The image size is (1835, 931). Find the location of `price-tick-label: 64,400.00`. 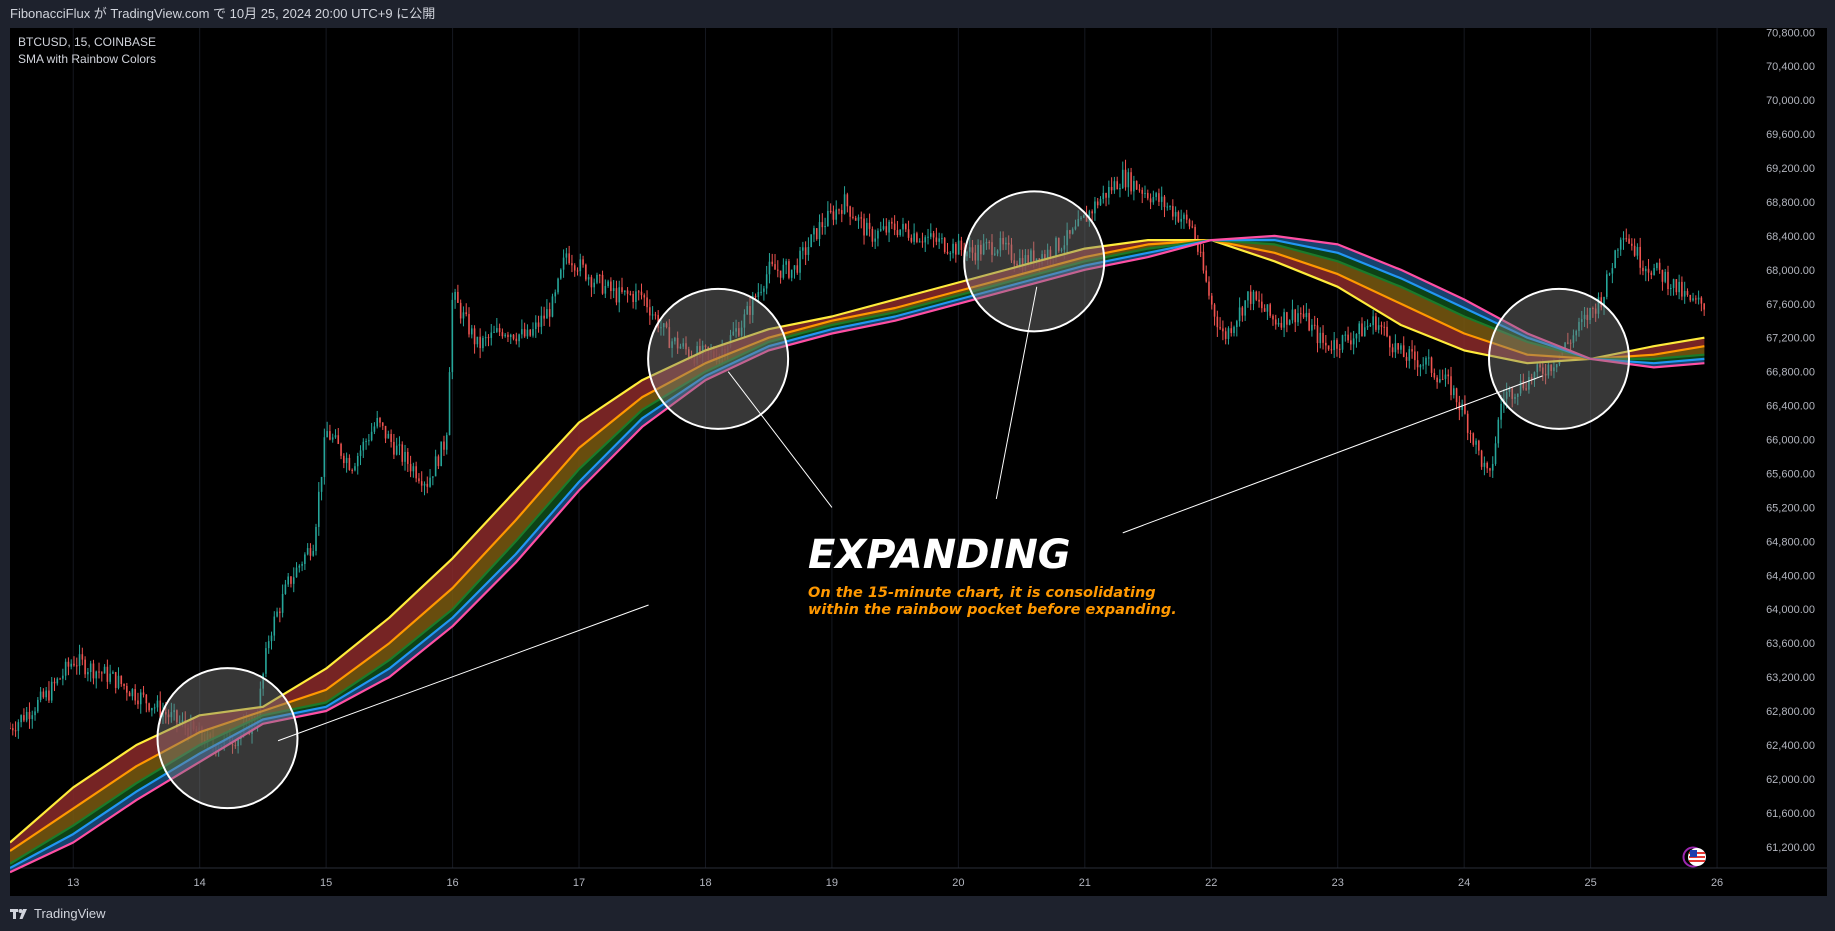

price-tick-label: 64,400.00 is located at coordinates (1790, 576).